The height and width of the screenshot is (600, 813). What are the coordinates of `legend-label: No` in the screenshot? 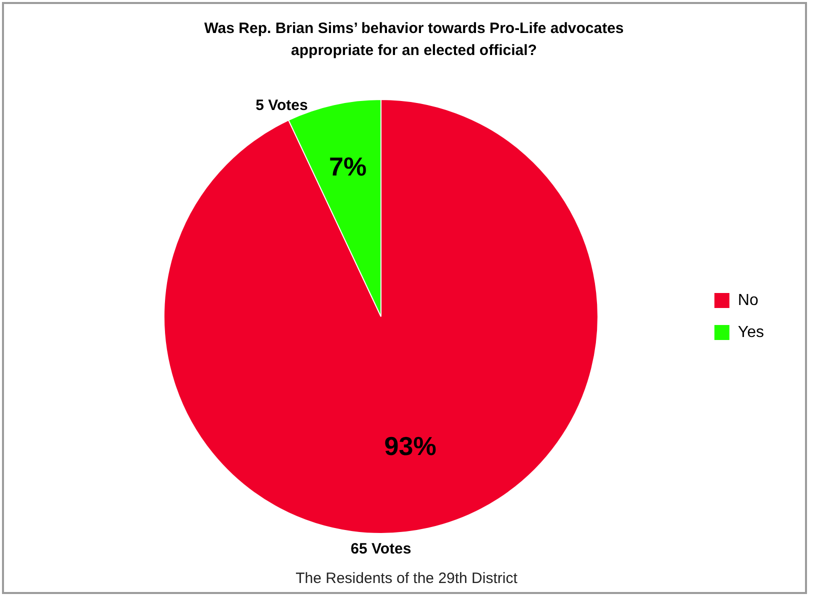 It's located at (748, 300).